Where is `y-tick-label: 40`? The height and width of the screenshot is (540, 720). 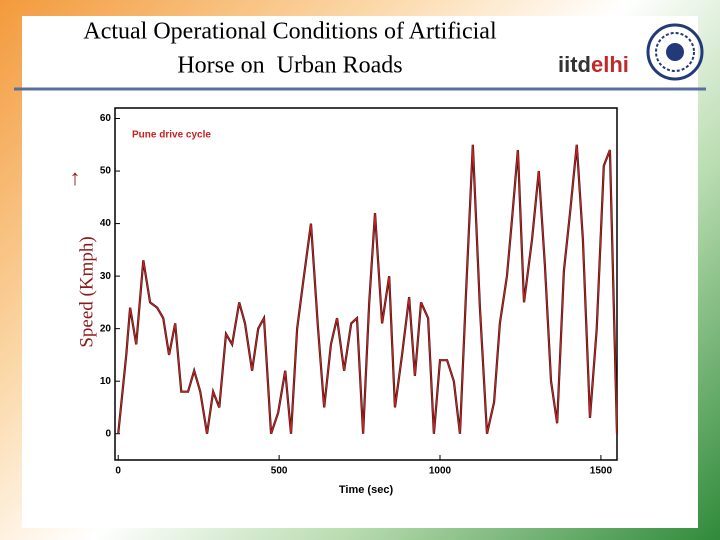 y-tick-label: 40 is located at coordinates (106, 223).